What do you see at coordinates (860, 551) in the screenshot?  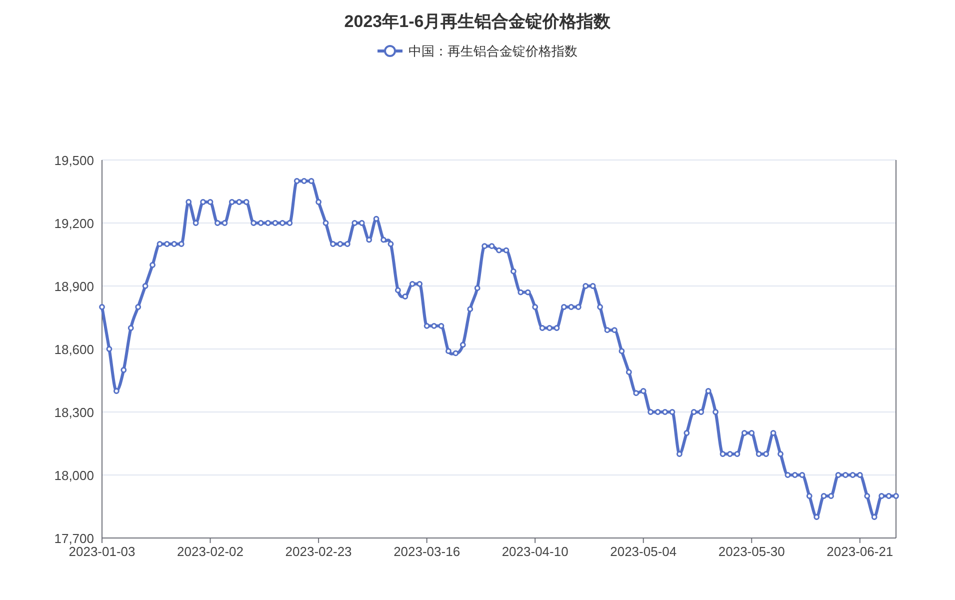 I see `x-tick-label: 2023-06-21` at bounding box center [860, 551].